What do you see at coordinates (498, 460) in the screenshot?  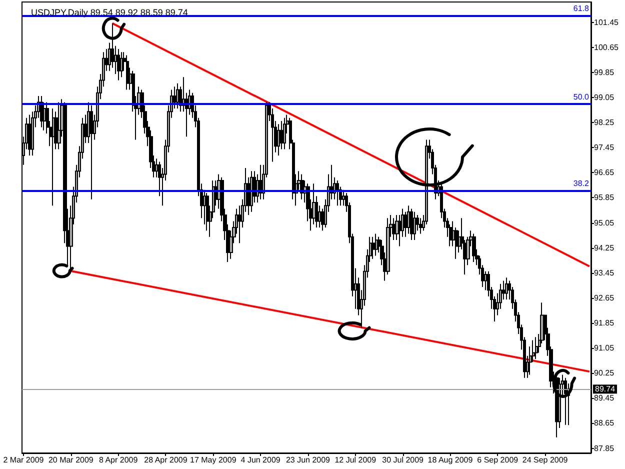 I see `x-tick-label: 6 Sep 2009` at bounding box center [498, 460].